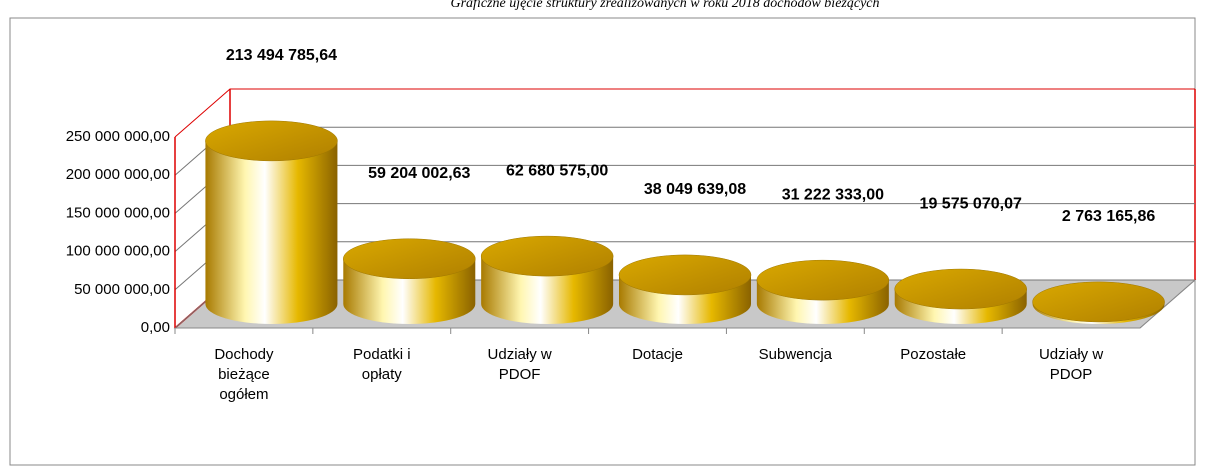 The image size is (1208, 472). Describe the element at coordinates (795, 354) in the screenshot. I see `x-tick-label: Subwencja` at that location.